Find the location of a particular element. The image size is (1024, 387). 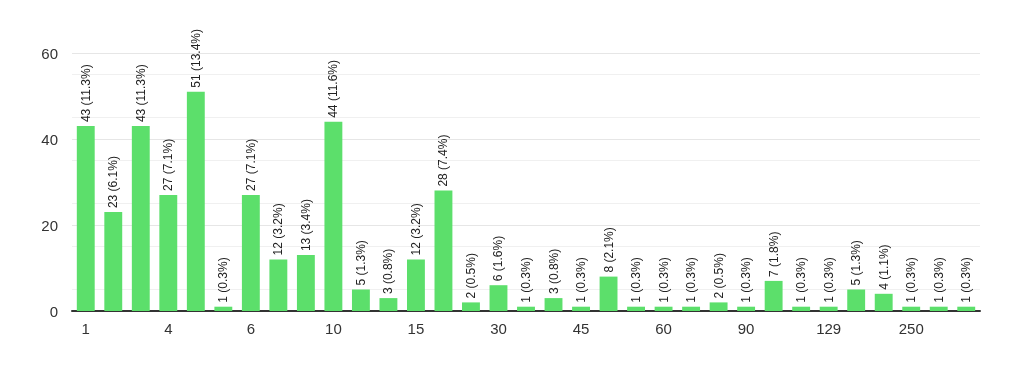

x-tick-label: 30 is located at coordinates (498, 328).